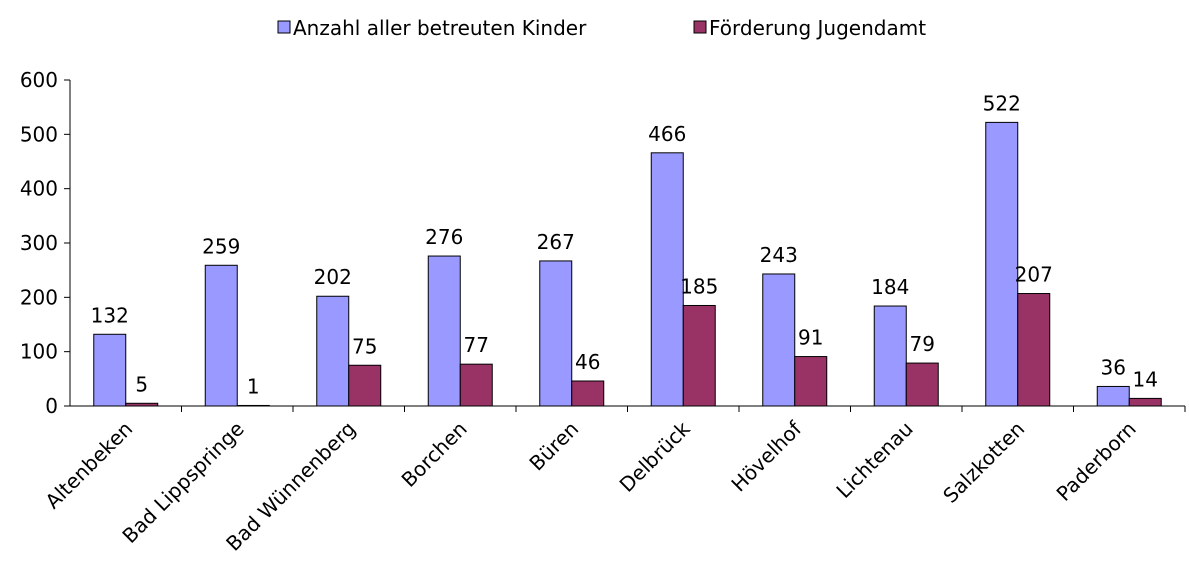 This screenshot has height=576, width=1189. What do you see at coordinates (221, 246) in the screenshot?
I see `value-label: 259` at bounding box center [221, 246].